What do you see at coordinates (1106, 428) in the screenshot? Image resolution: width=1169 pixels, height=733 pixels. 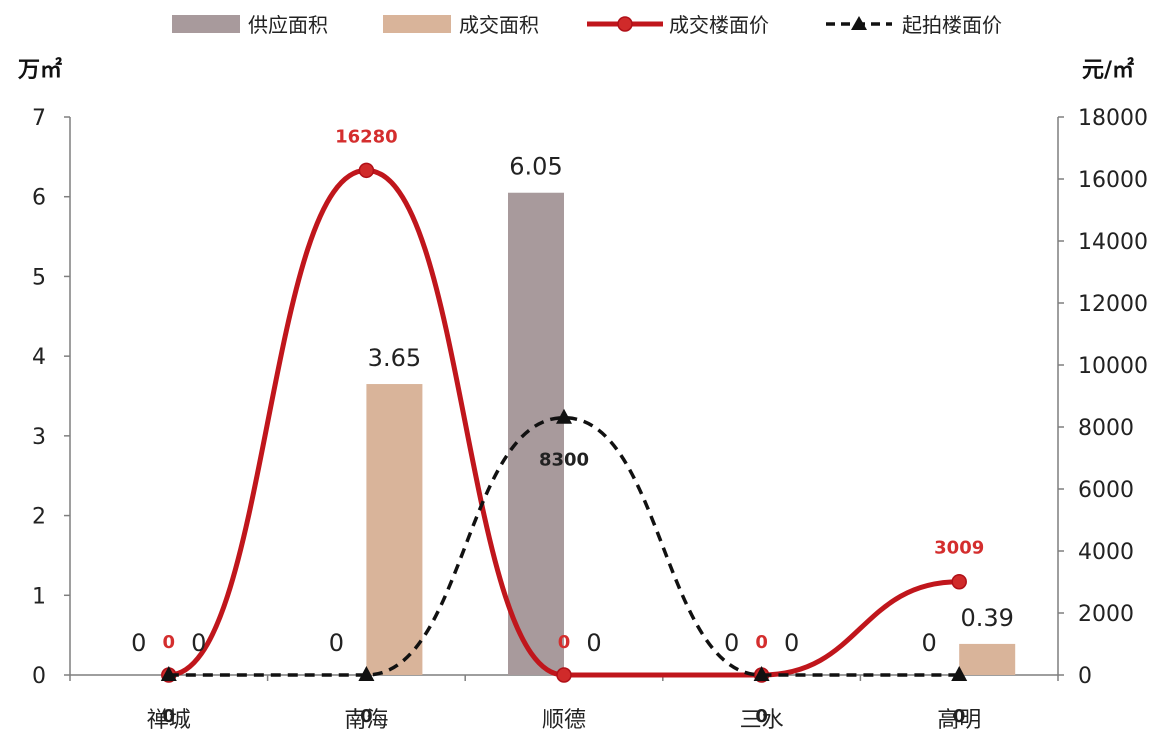 I see `right-tick-label: 8000` at bounding box center [1106, 428].